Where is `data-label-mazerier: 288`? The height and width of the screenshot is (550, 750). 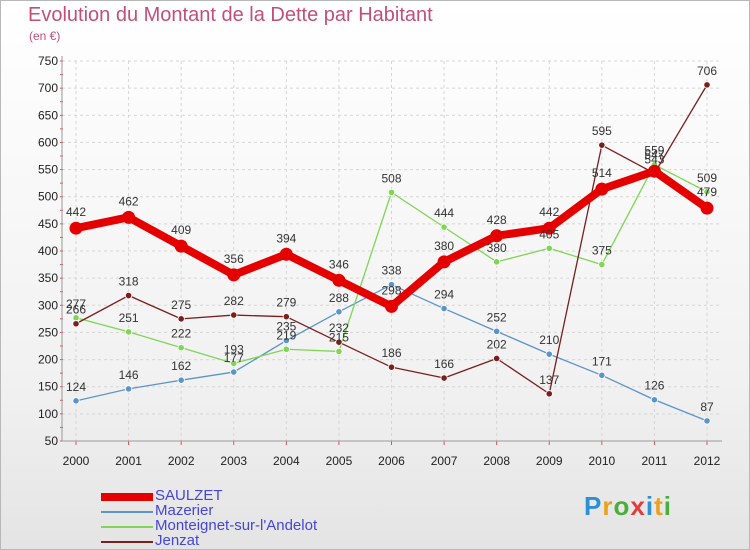
data-label-mazerier: 288 is located at coordinates (339, 298).